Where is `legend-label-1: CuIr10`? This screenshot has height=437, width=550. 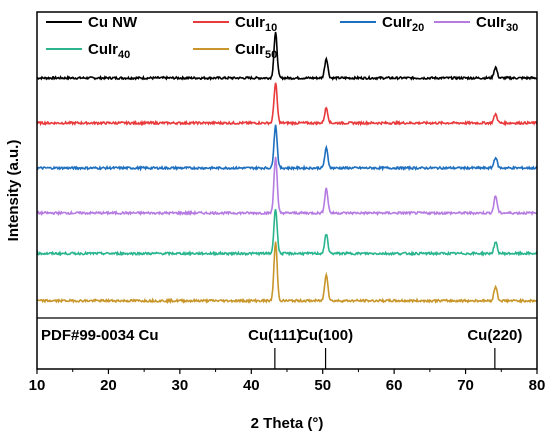 legend-label-1: CuIr10 is located at coordinates (256, 24).